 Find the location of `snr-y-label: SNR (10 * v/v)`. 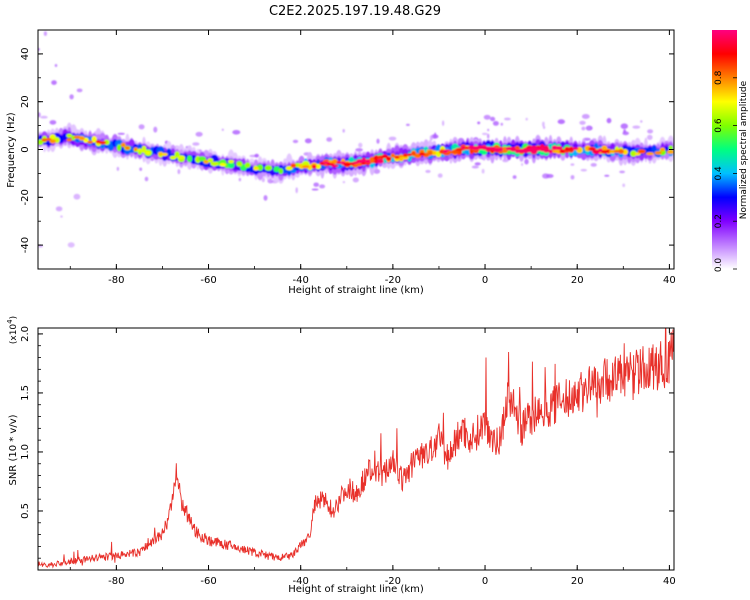

snr-y-label: SNR (10 * v/v) is located at coordinates (13, 449).